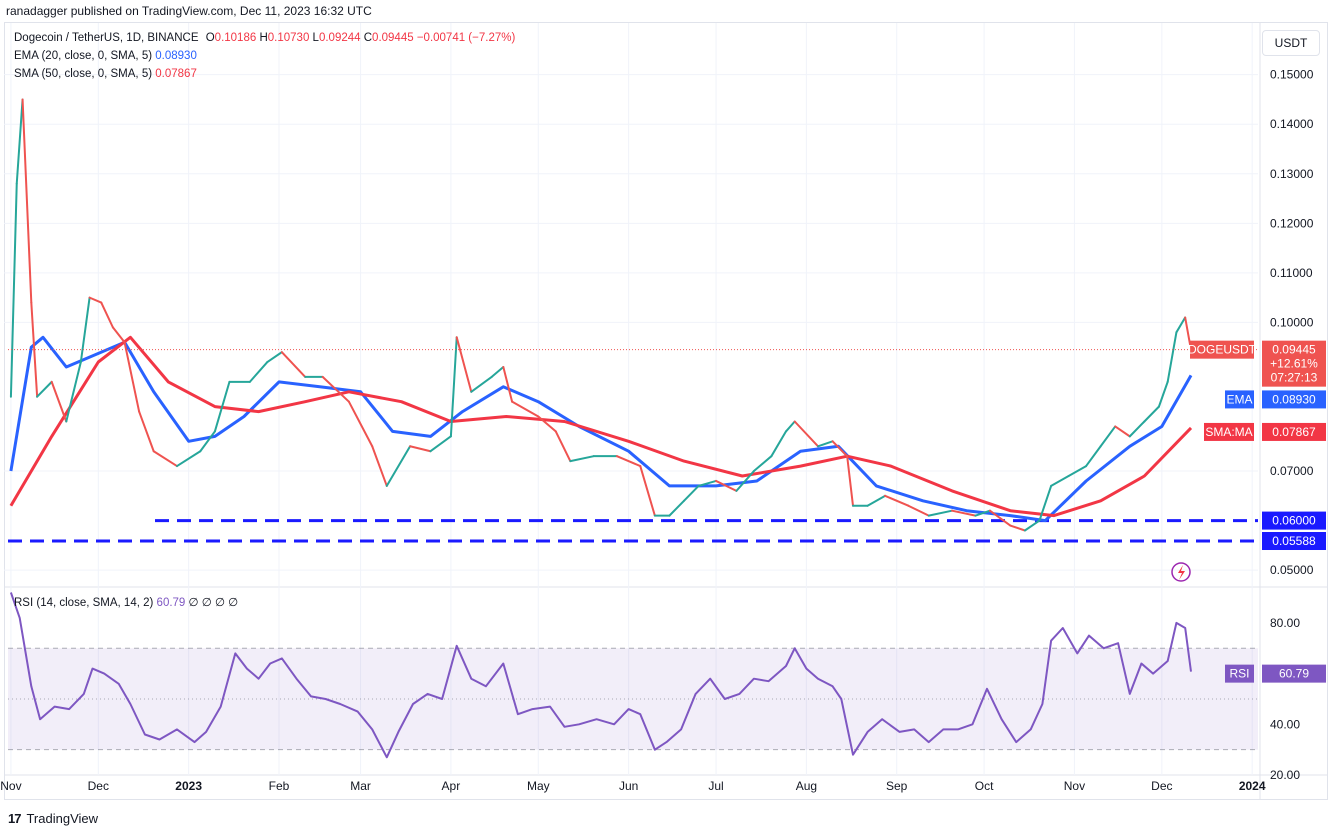 The image size is (1331, 833). What do you see at coordinates (1292, 174) in the screenshot?
I see `price-tick-label: 0.13000` at bounding box center [1292, 174].